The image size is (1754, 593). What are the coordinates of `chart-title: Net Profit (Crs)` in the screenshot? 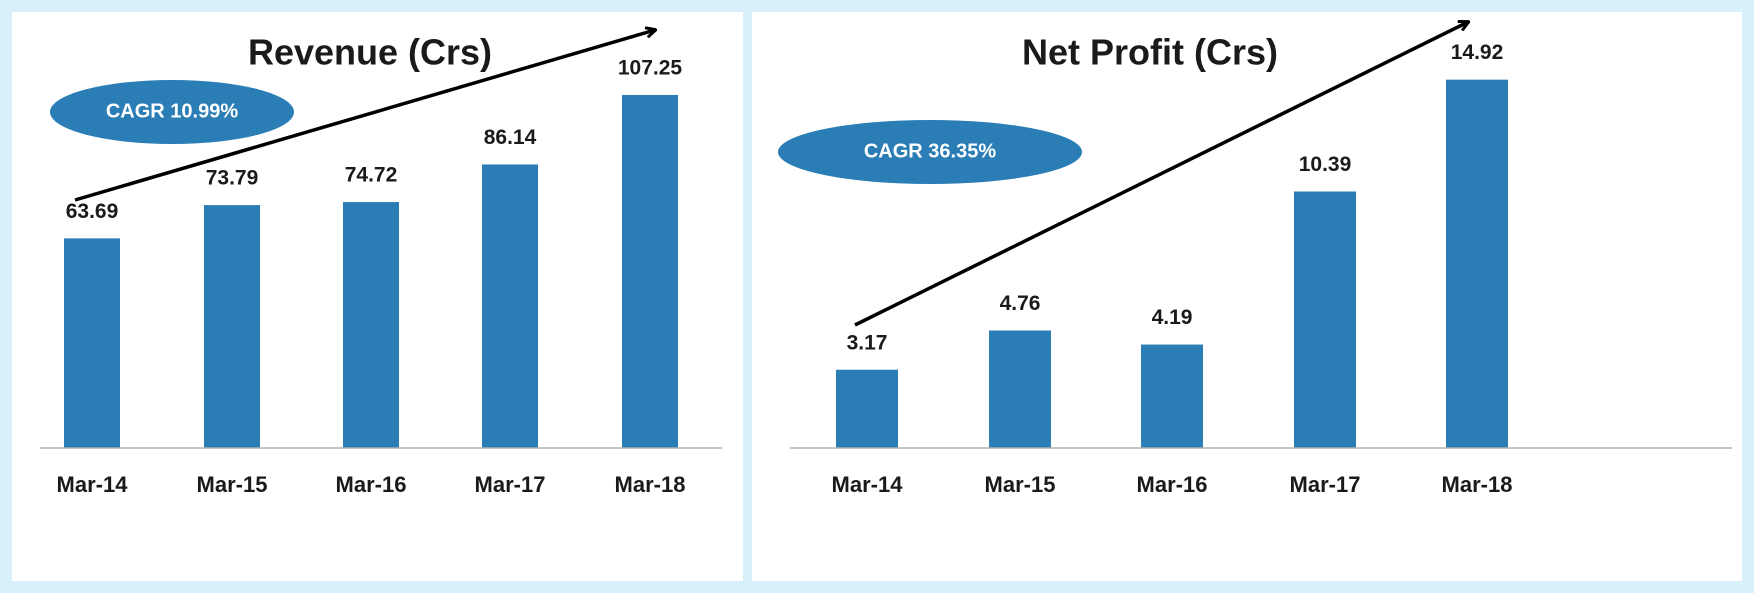 It's located at (1150, 52).